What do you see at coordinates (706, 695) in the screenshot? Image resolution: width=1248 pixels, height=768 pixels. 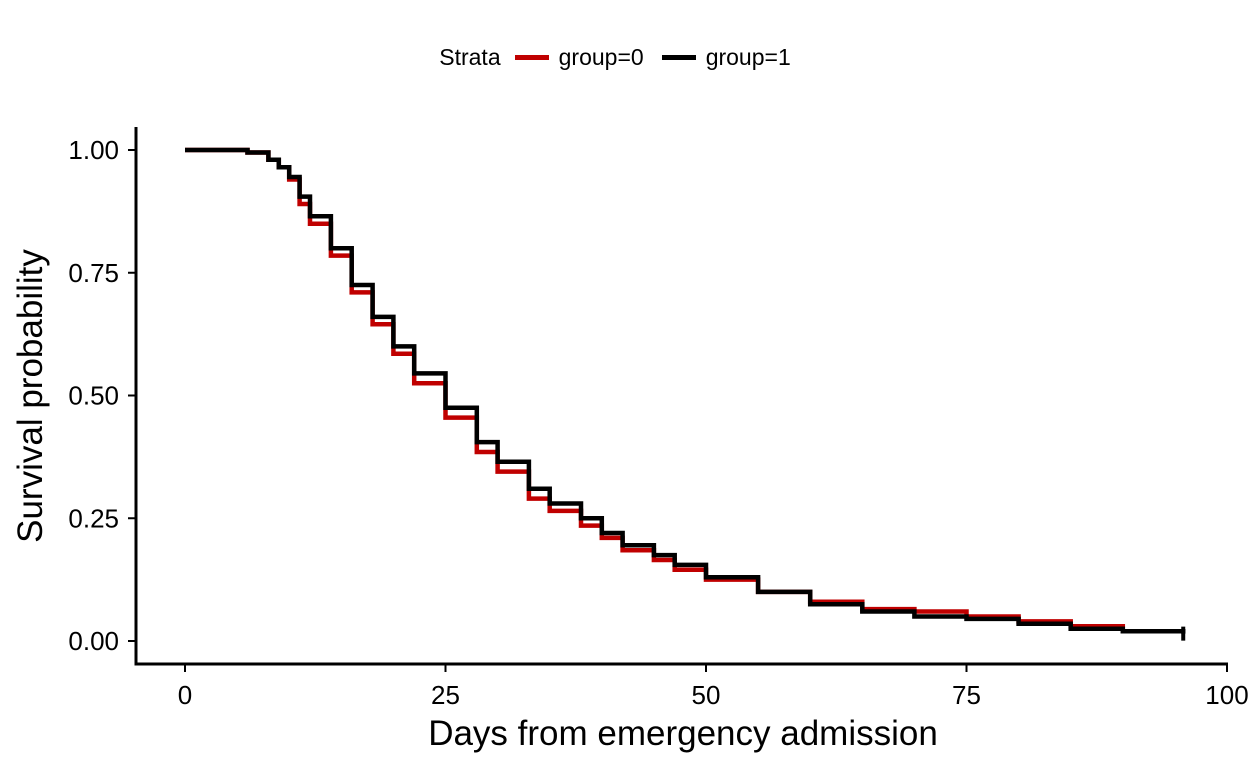 I see `x-tick-label: 50` at bounding box center [706, 695].